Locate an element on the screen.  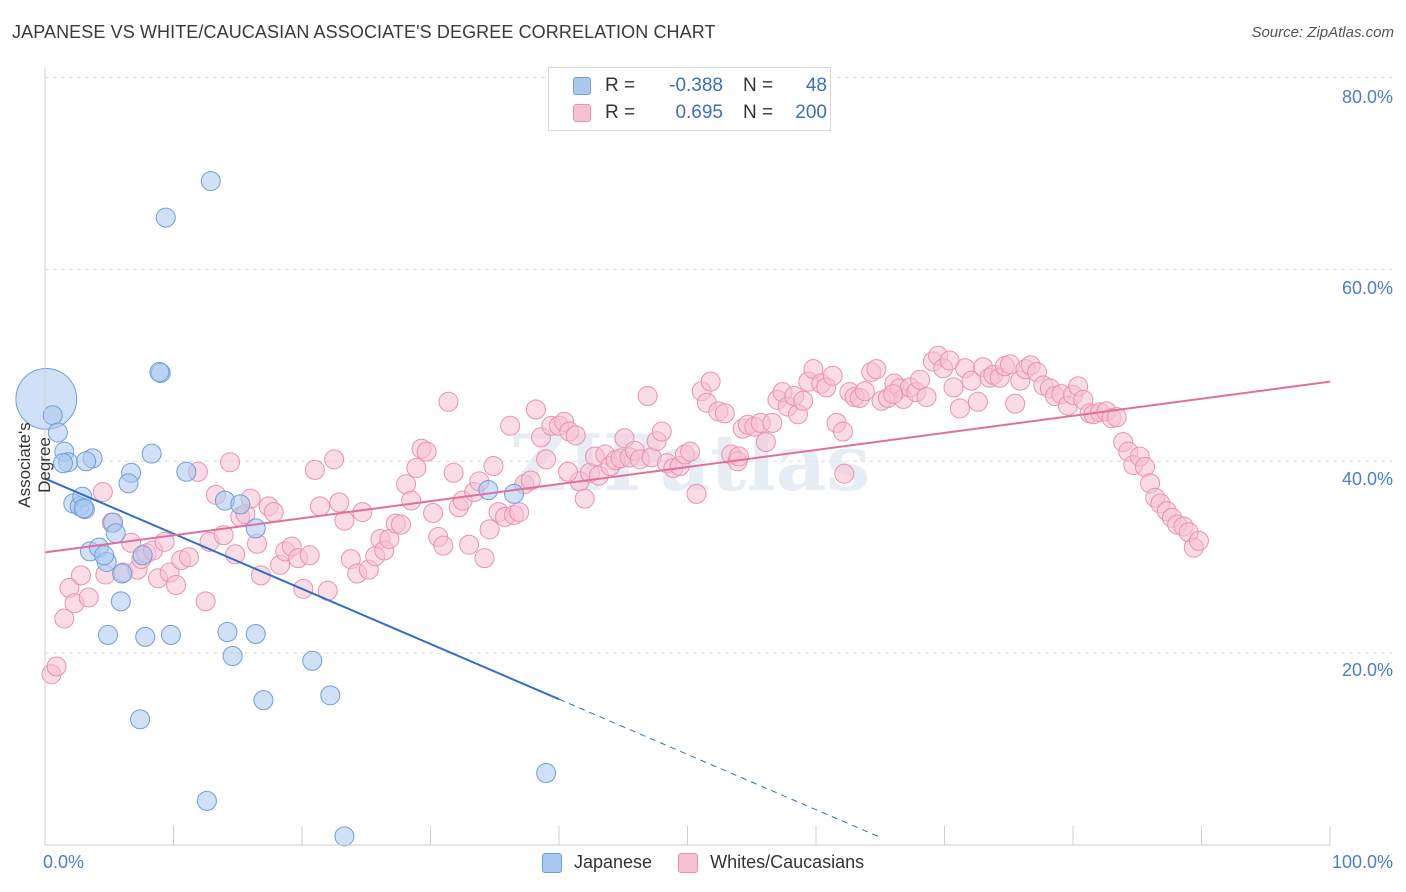
x-tick-label-0: 0.0% is located at coordinates (64, 862).